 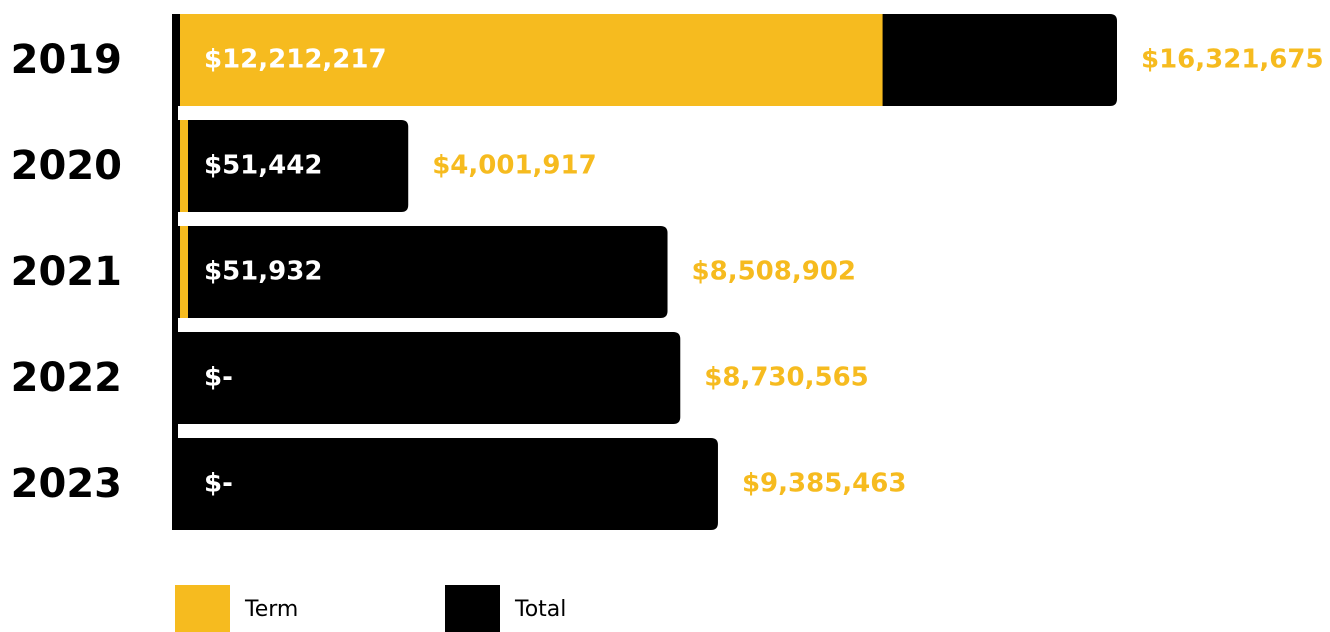 What do you see at coordinates (66, 166) in the screenshot?
I see `category-label: 2020` at bounding box center [66, 166].